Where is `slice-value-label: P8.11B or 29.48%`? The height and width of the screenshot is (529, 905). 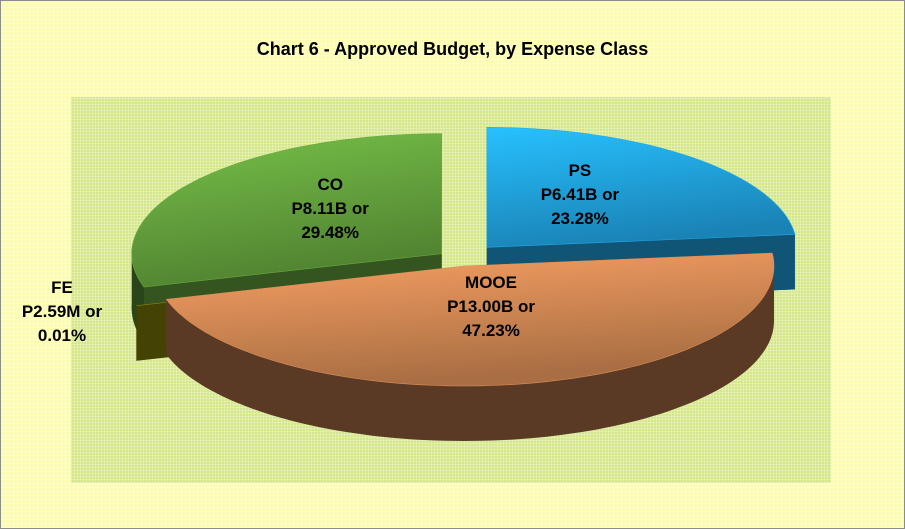
slice-value-label: P8.11B or 29.48% is located at coordinates (330, 221).